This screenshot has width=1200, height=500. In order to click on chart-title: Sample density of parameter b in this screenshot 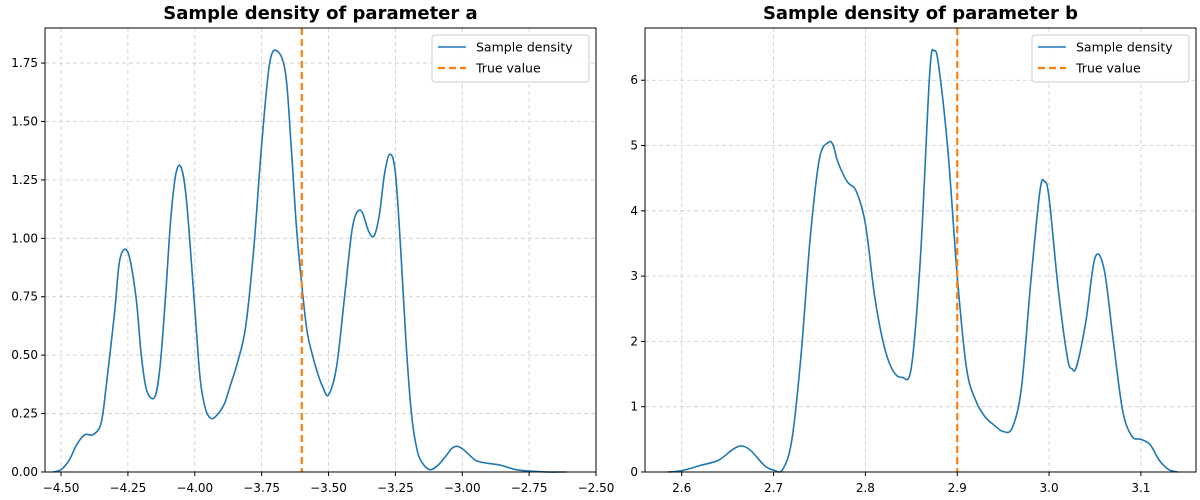, I will do `click(920, 13)`.